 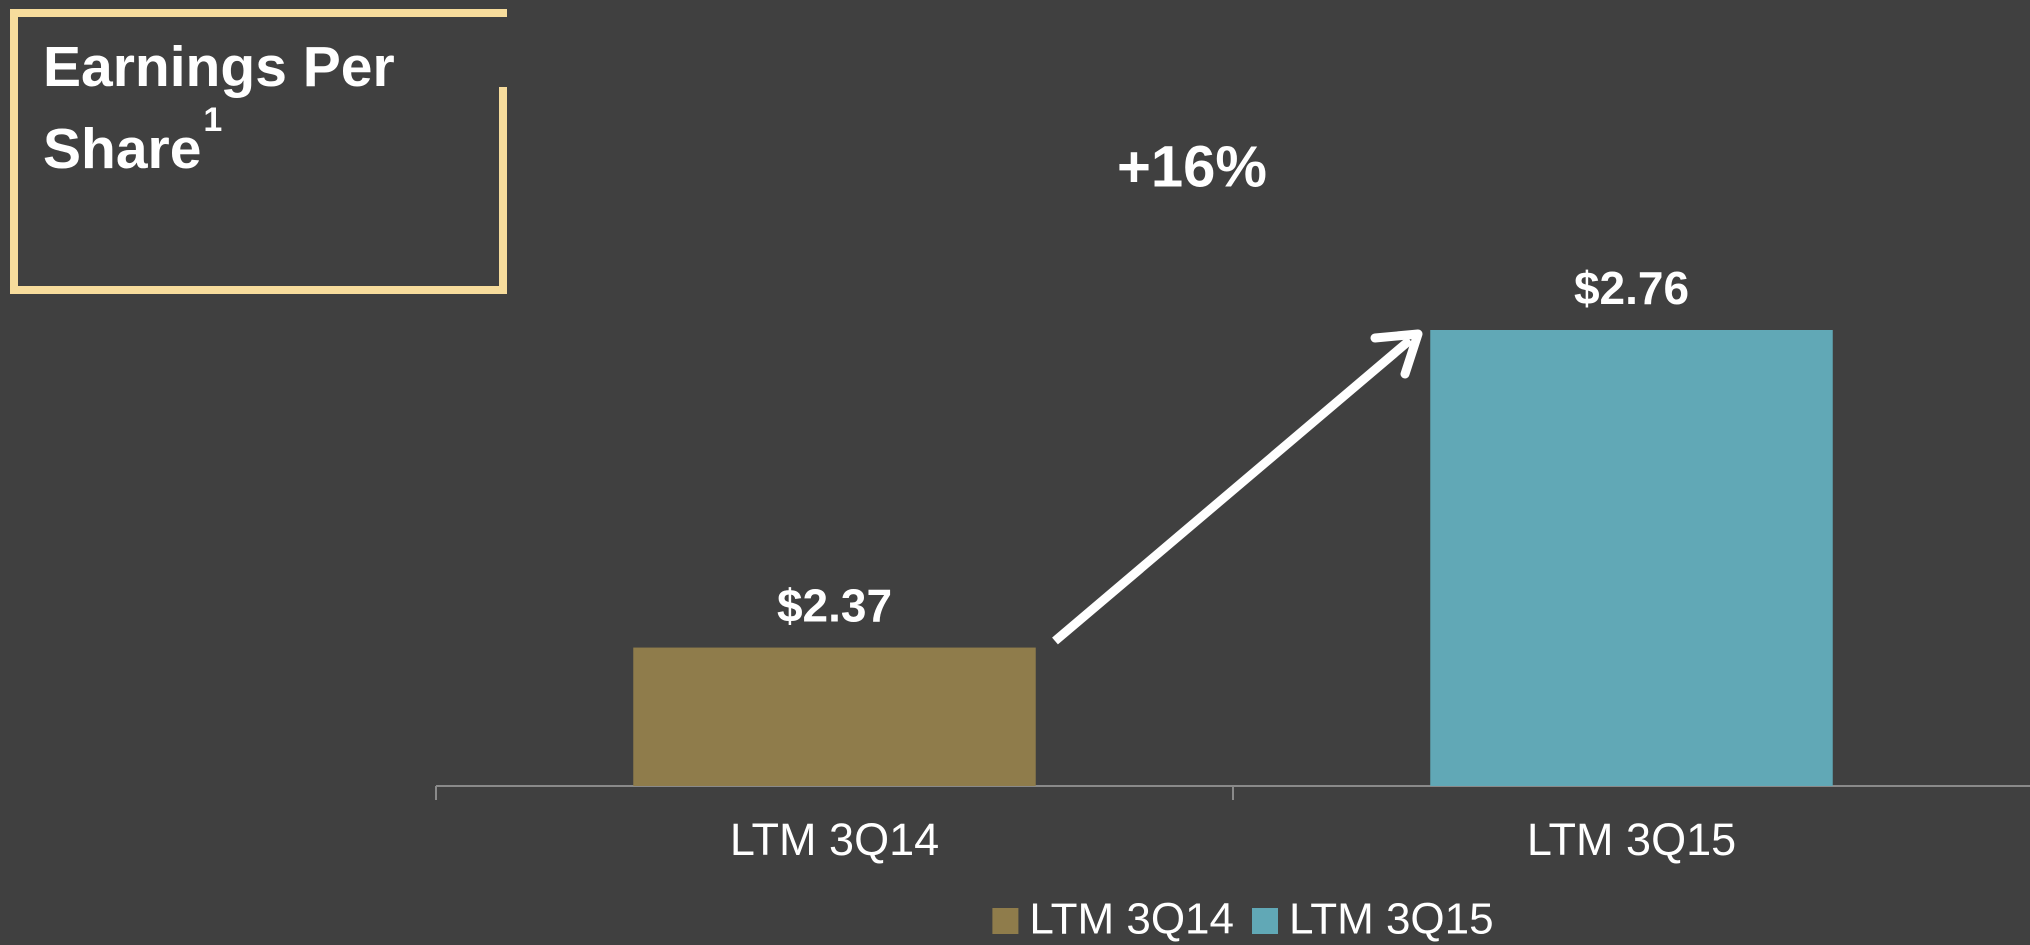 I want to click on x-tick-label: LTM 3Q15, so click(x=1631, y=839).